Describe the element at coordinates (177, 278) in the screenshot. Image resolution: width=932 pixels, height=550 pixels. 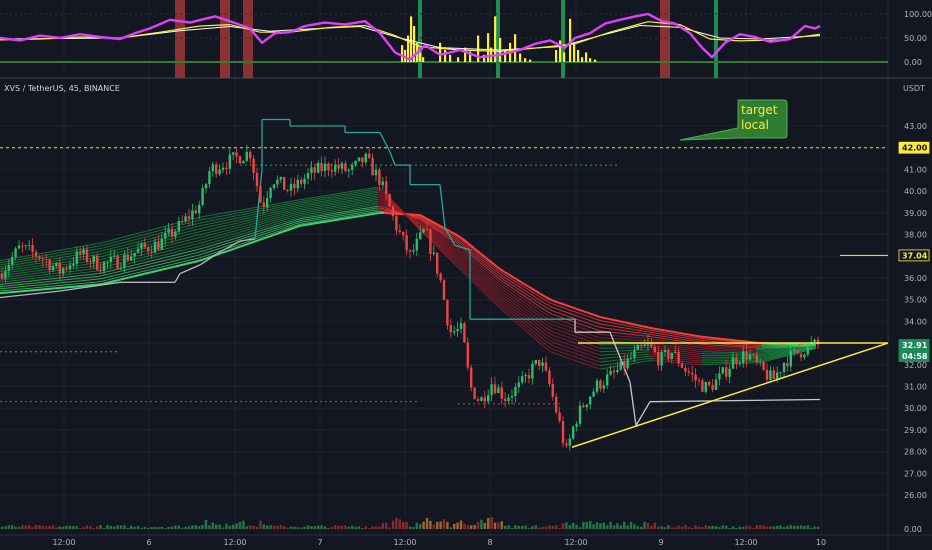
I see `trailing-line-segment` at that location.